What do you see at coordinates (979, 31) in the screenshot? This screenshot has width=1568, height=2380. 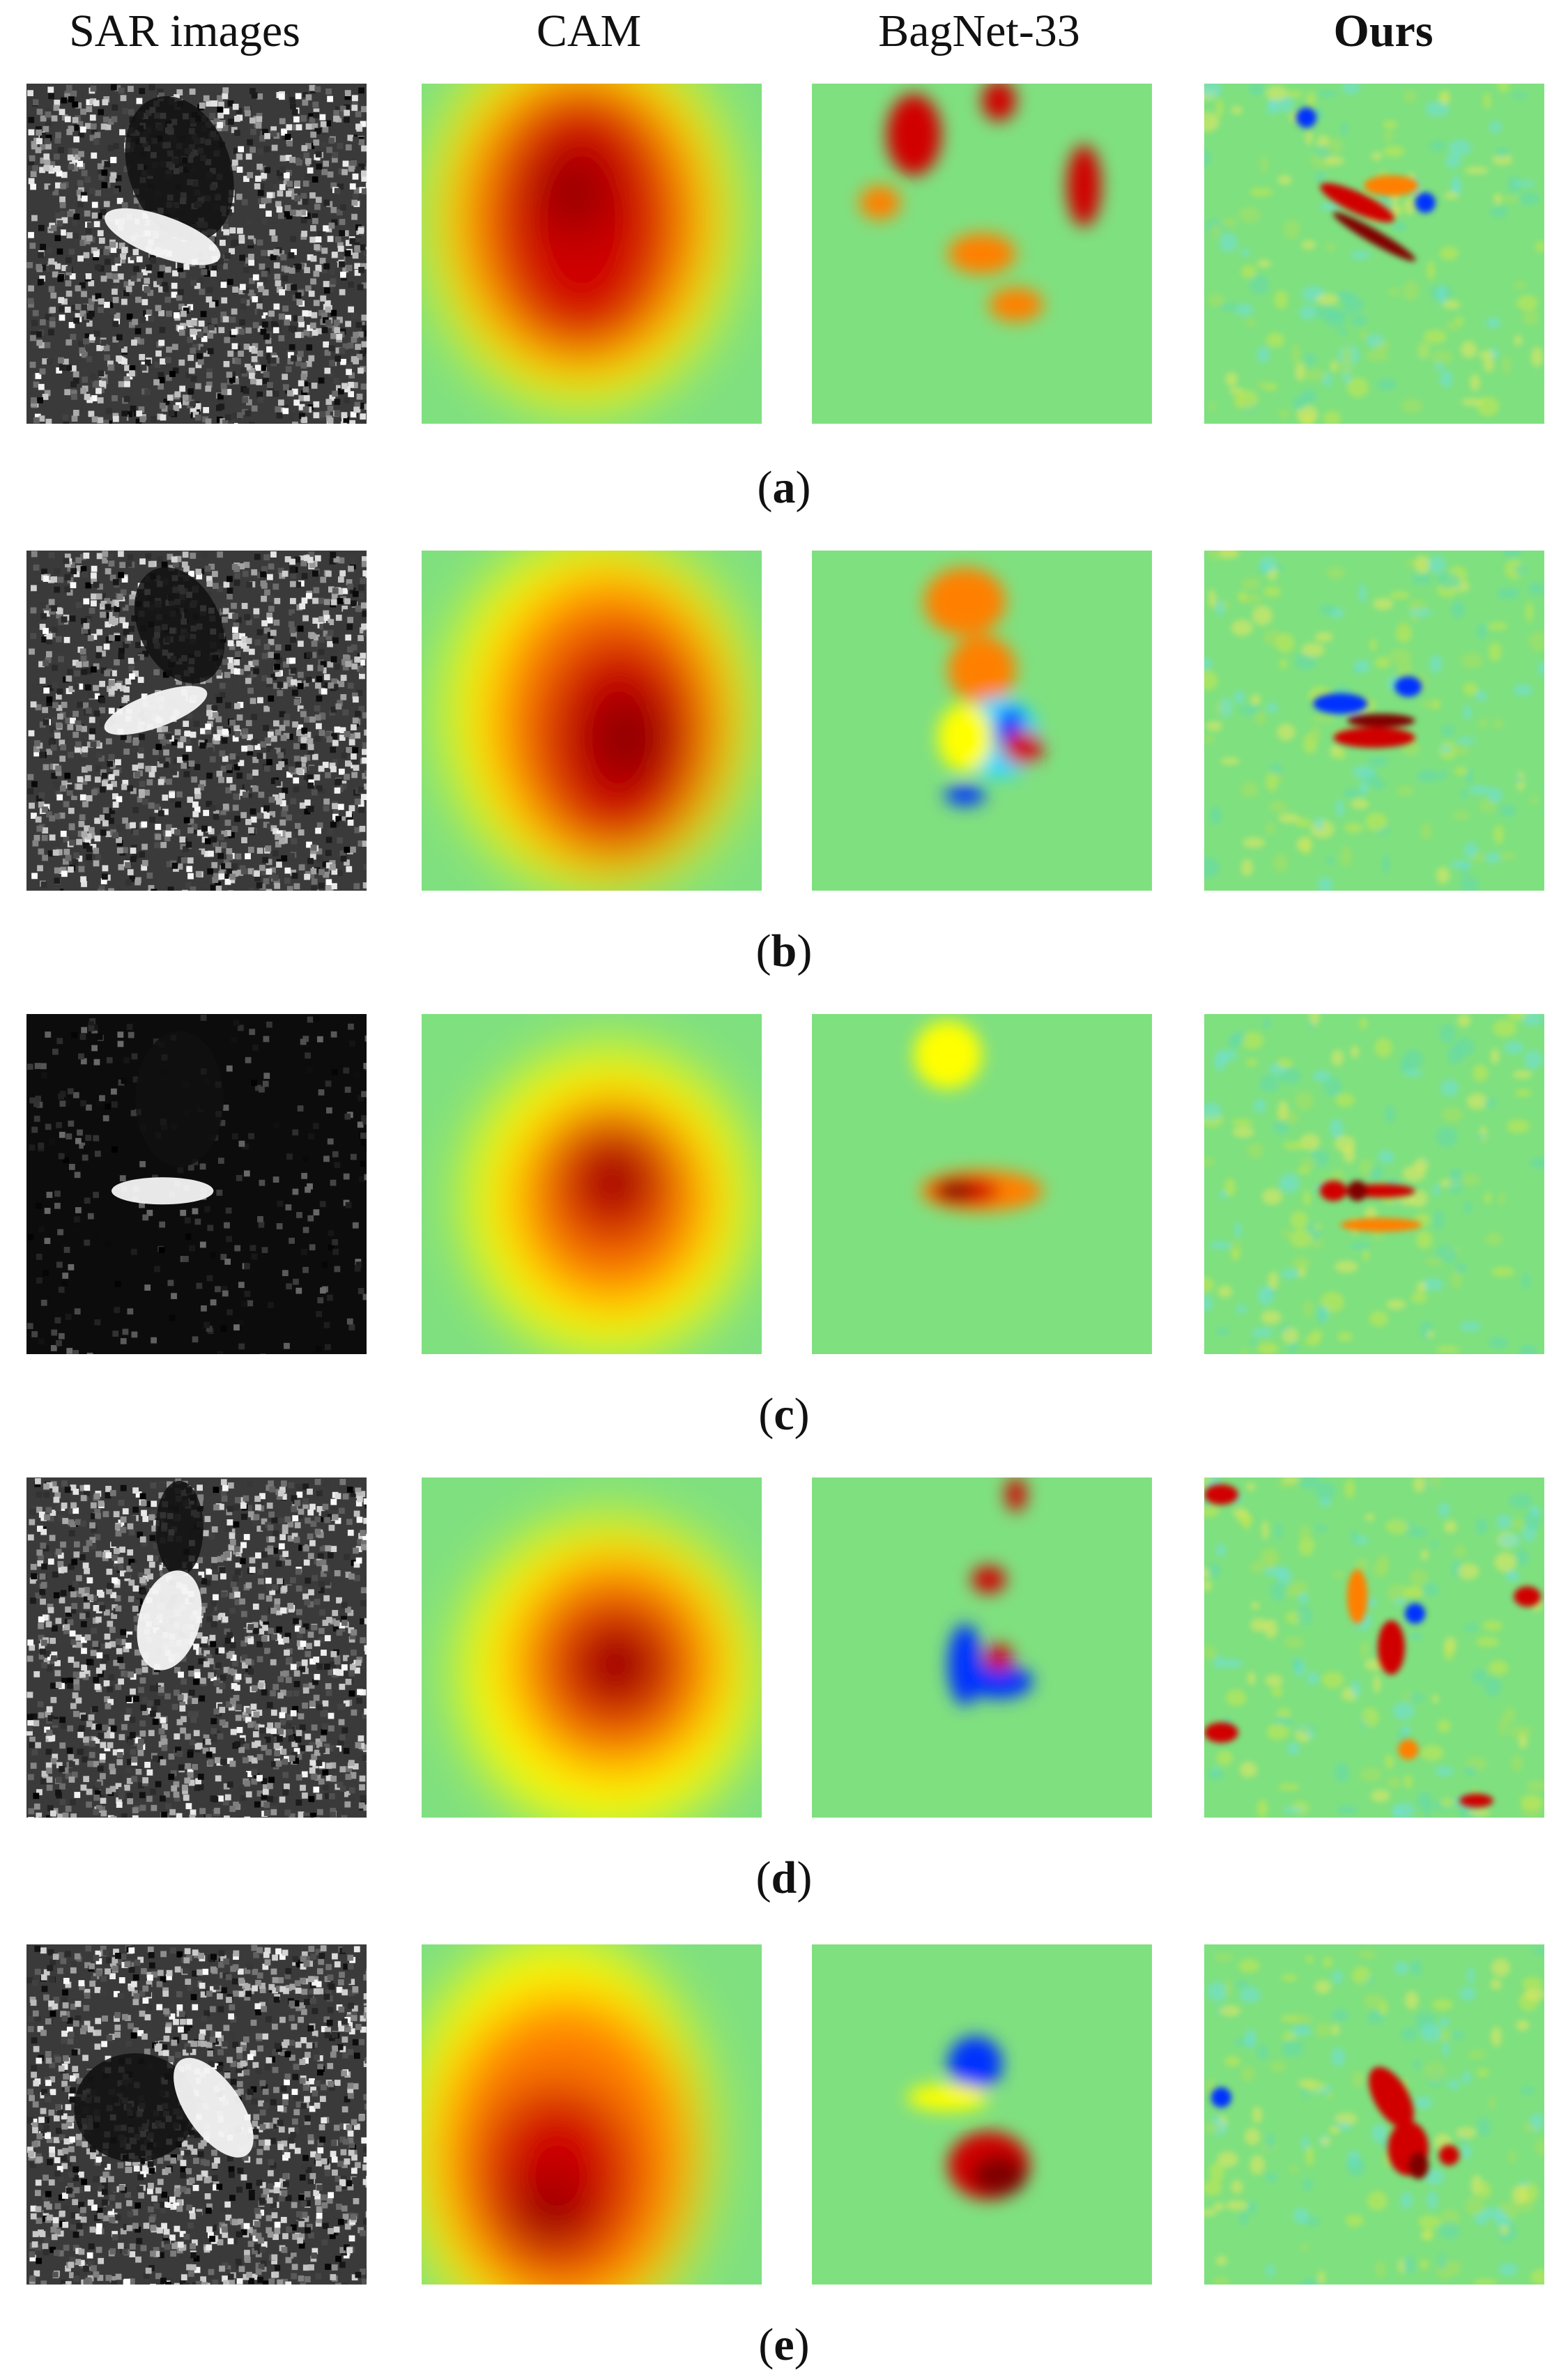 I see `column-header-bagnet: BagNet-33` at bounding box center [979, 31].